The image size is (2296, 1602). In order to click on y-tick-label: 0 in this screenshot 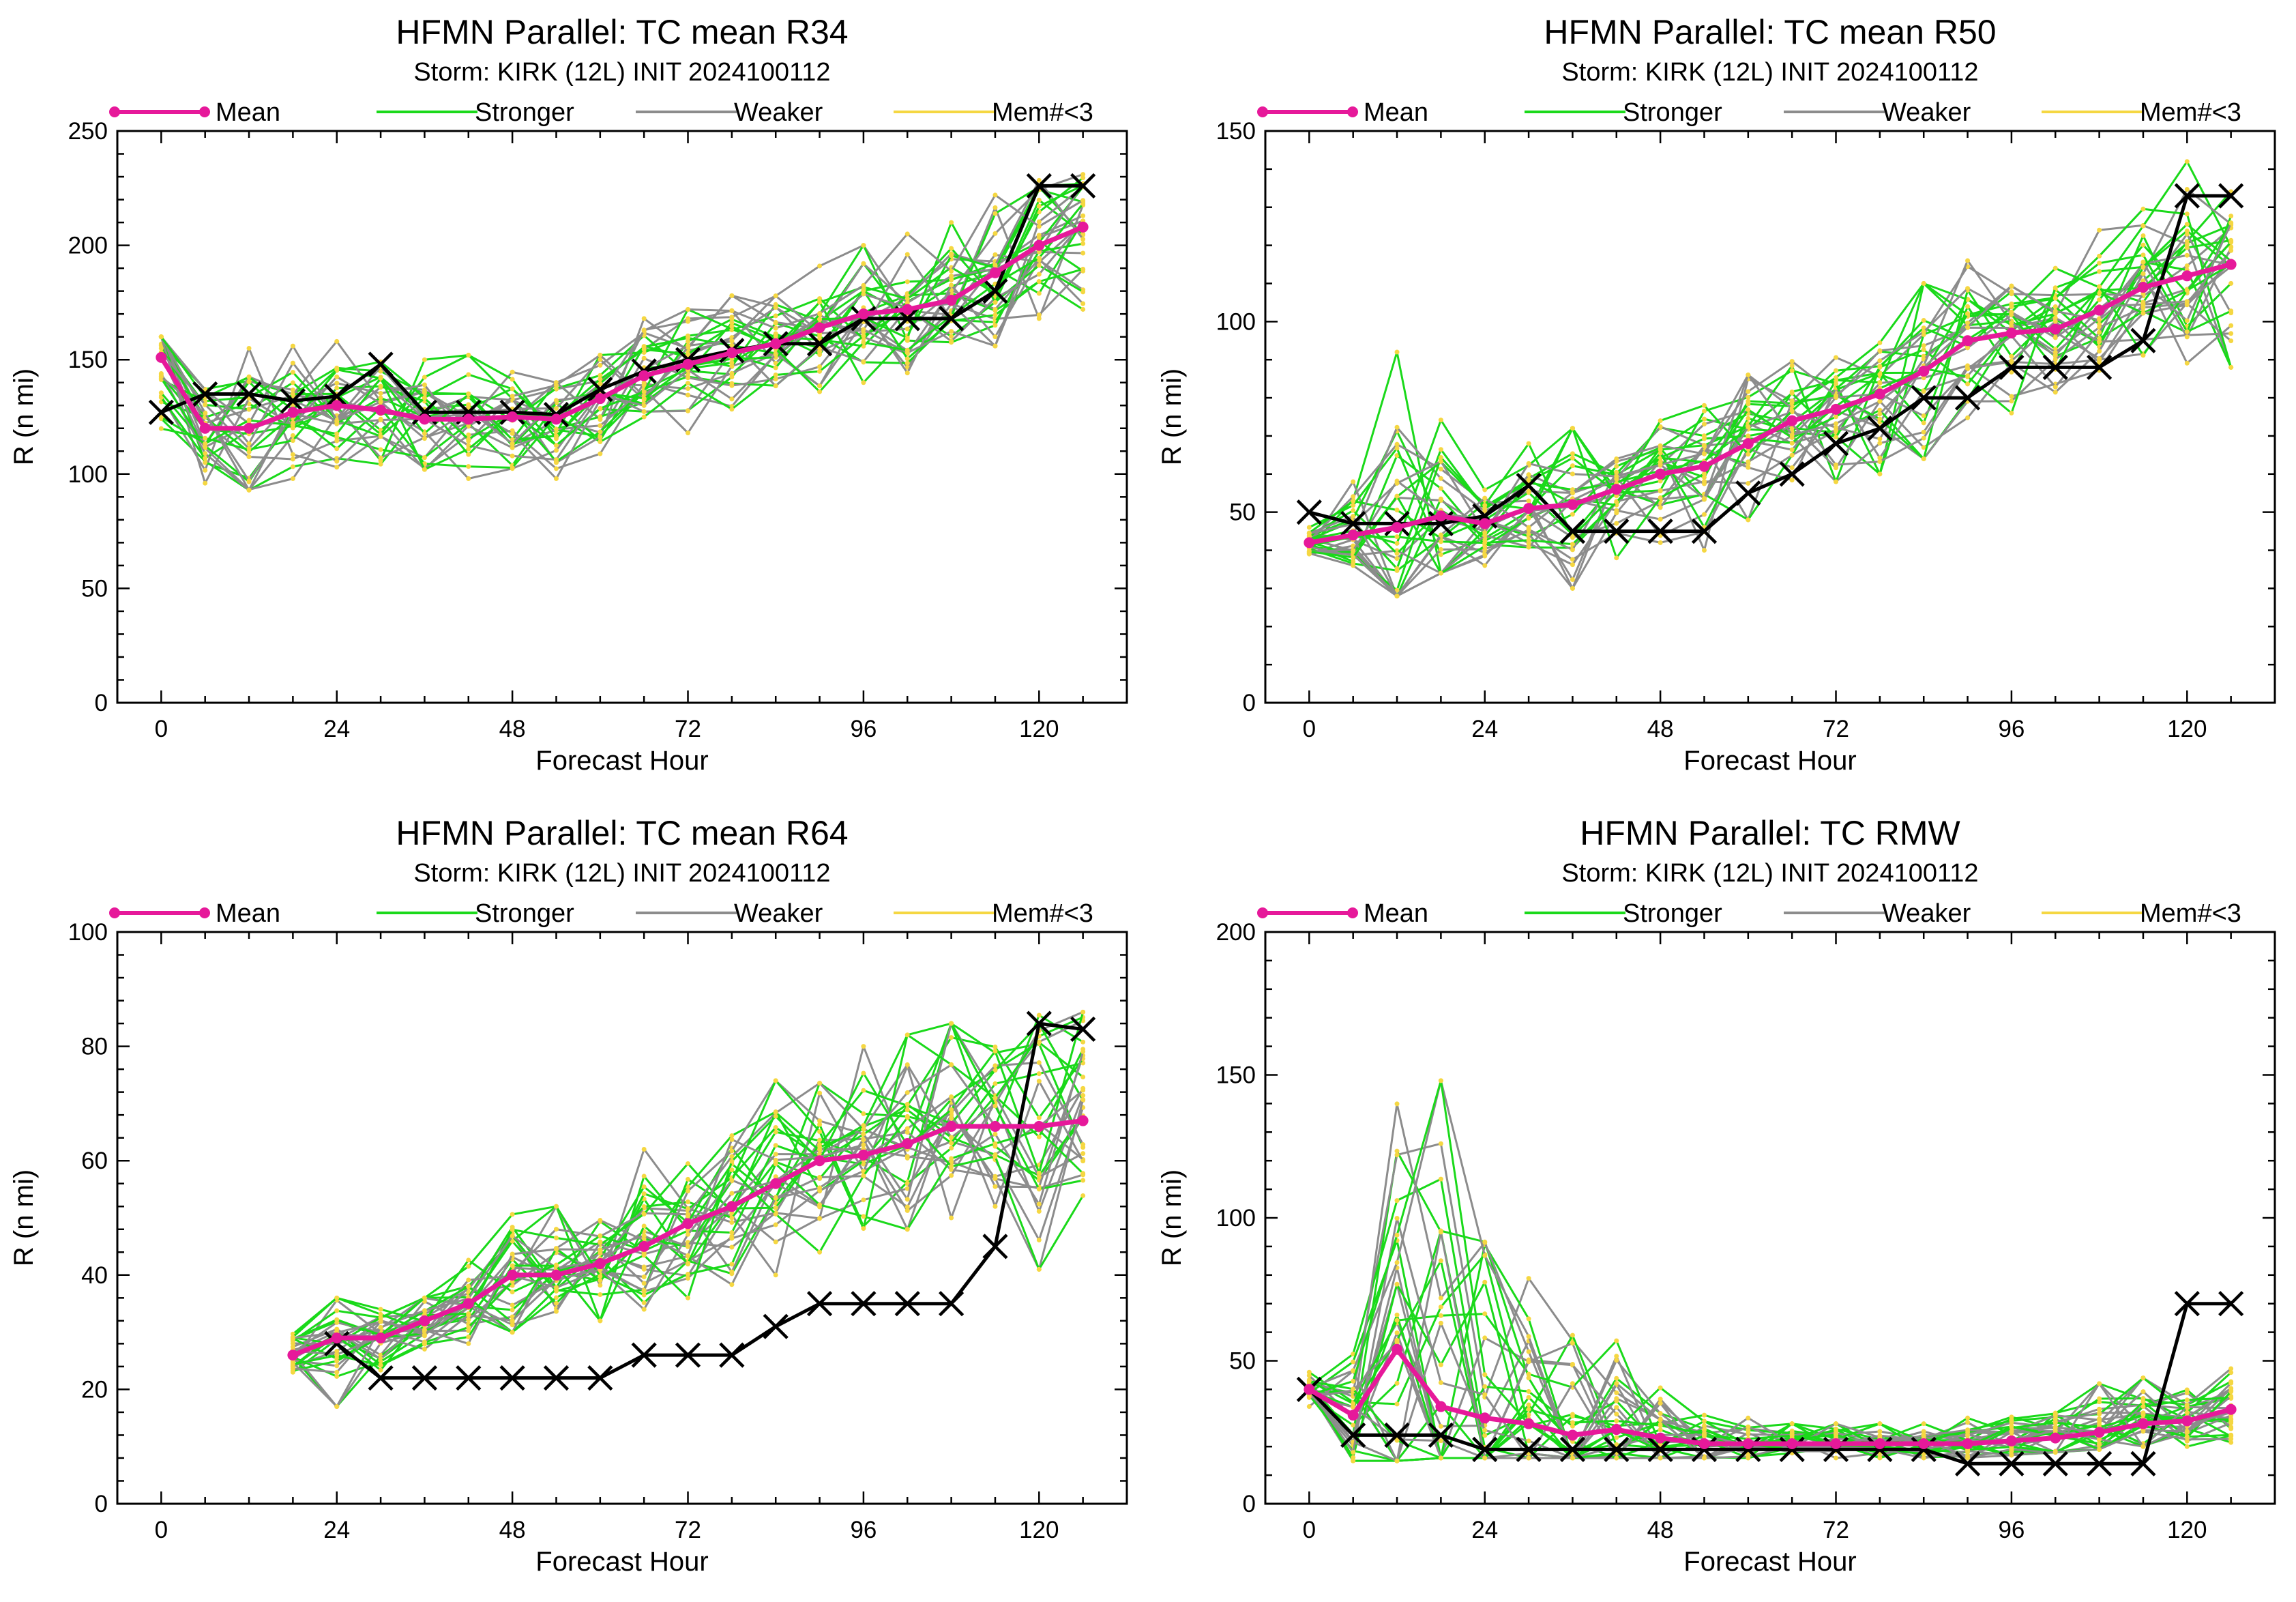, I will do `click(1250, 1504)`.